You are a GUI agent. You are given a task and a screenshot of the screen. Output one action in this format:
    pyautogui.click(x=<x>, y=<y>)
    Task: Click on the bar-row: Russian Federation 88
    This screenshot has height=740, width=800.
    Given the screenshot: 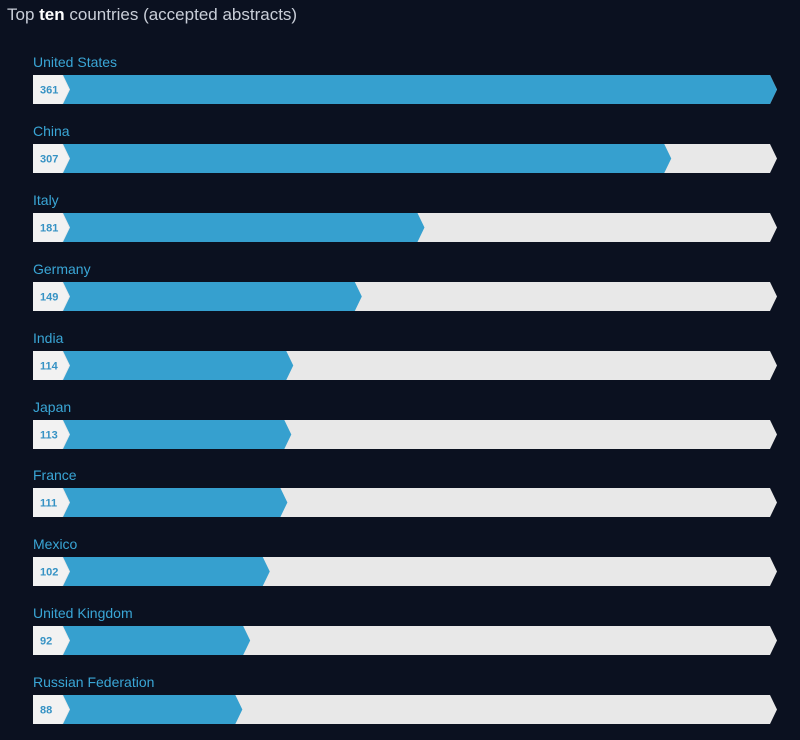 What is the action you would take?
    pyautogui.click(x=406, y=704)
    